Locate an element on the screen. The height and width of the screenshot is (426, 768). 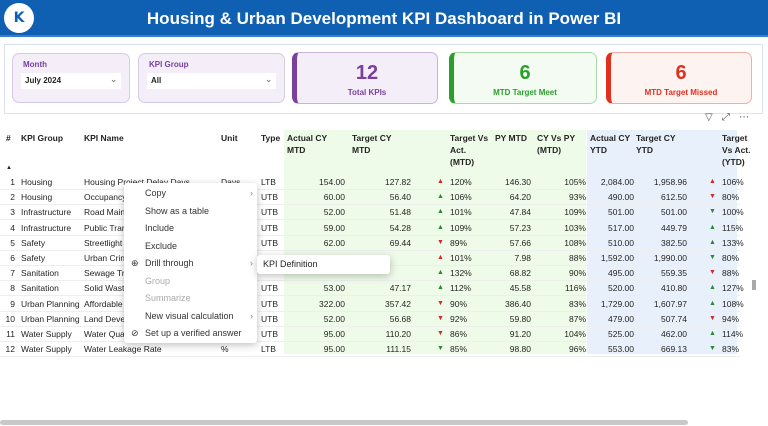
table-cell: 108% is located at coordinates (575, 242).